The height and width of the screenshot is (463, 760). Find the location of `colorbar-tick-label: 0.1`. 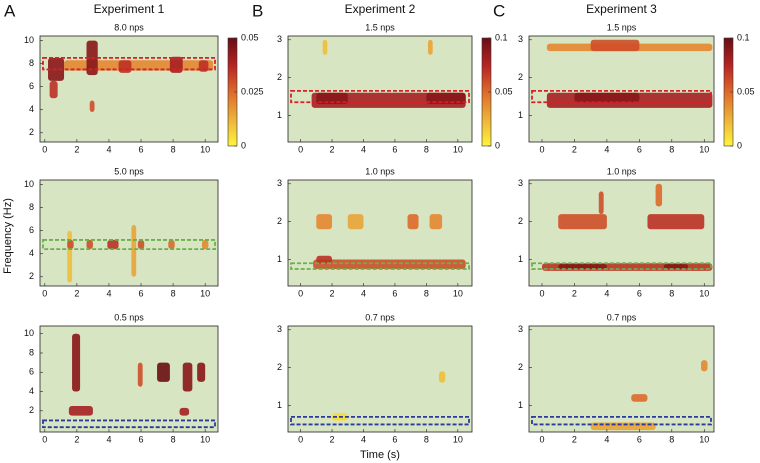

colorbar-tick-label: 0.1 is located at coordinates (501, 37).